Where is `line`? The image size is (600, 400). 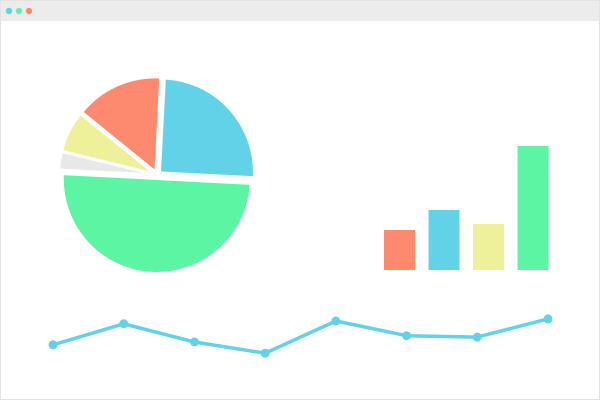 line is located at coordinates (300, 336).